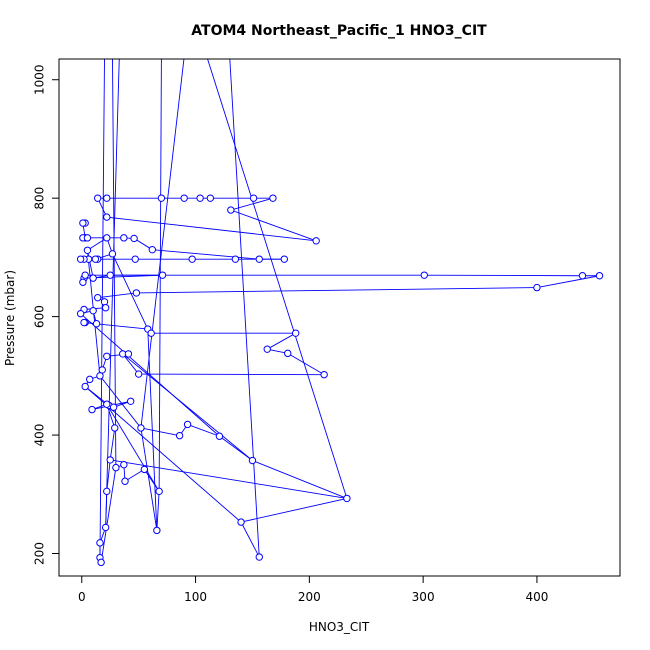 The image size is (650, 650). I want to click on y-tick-label: 800, so click(40, 198).